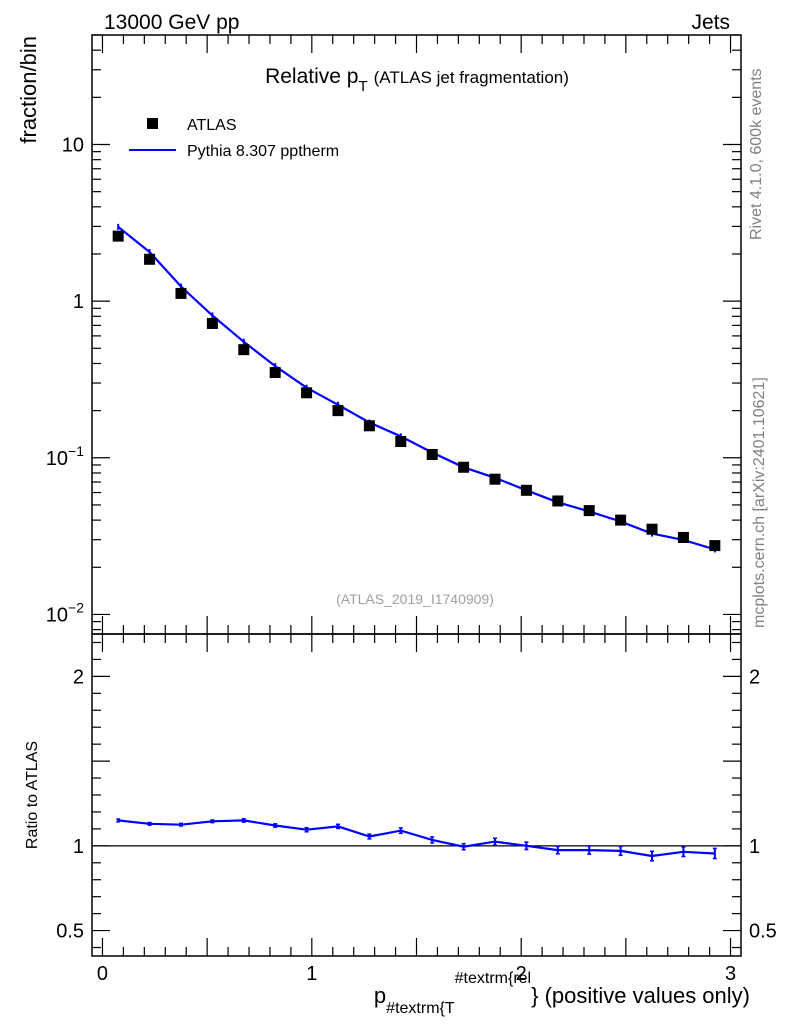 The image size is (786, 1024). Describe the element at coordinates (78, 677) in the screenshot. I see `ratio-y-tick-label: 2` at that location.